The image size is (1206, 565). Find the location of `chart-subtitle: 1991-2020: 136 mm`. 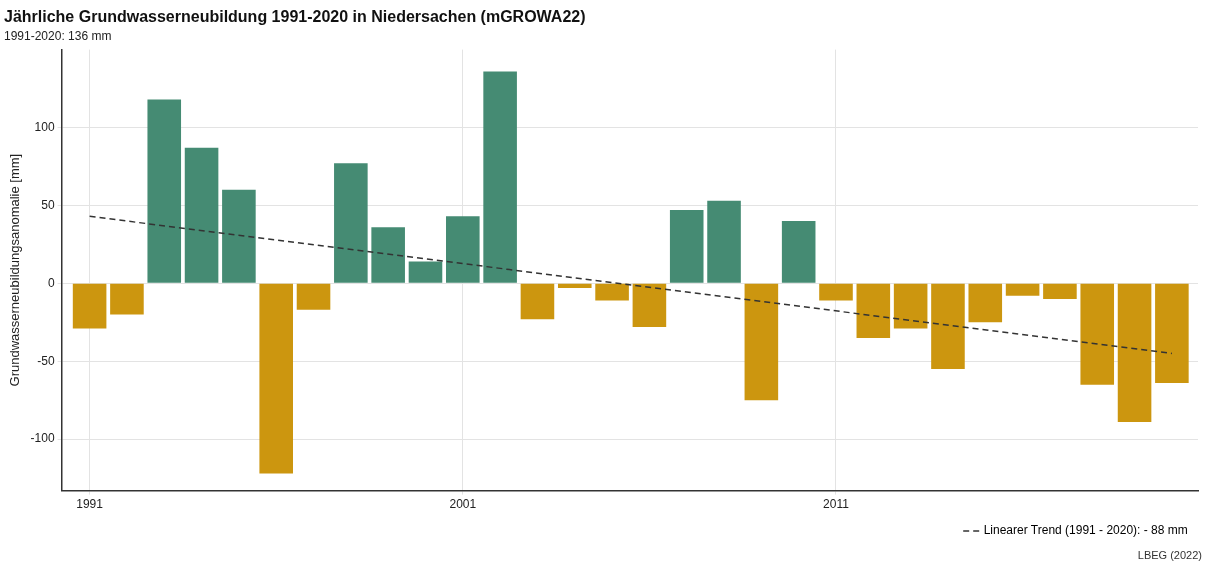

chart-subtitle: 1991-2020: 136 mm is located at coordinates (58, 35).